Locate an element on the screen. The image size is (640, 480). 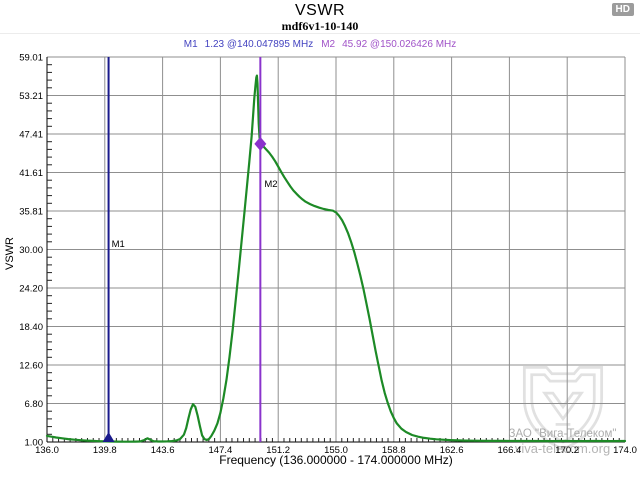
header-separator is located at coordinates (320, 33).